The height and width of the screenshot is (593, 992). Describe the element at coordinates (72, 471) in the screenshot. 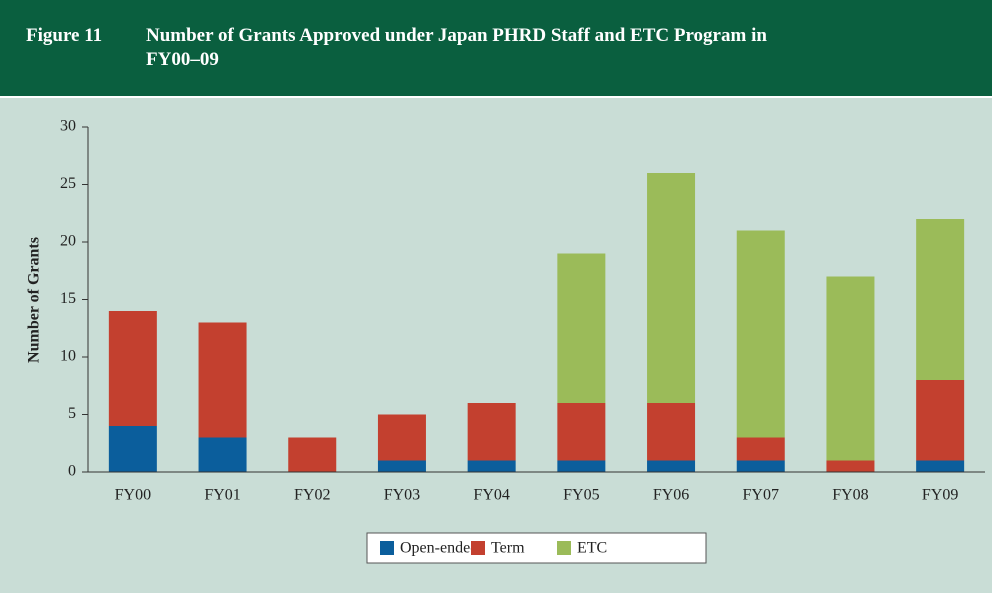

I see `y-tick-label: 0` at that location.